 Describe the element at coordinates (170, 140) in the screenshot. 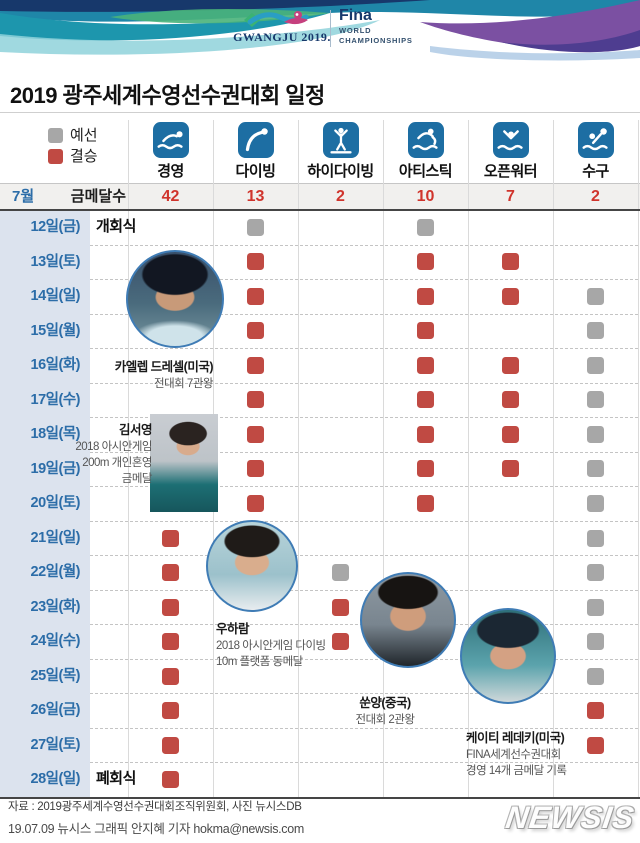

I see `swimming-icon` at that location.